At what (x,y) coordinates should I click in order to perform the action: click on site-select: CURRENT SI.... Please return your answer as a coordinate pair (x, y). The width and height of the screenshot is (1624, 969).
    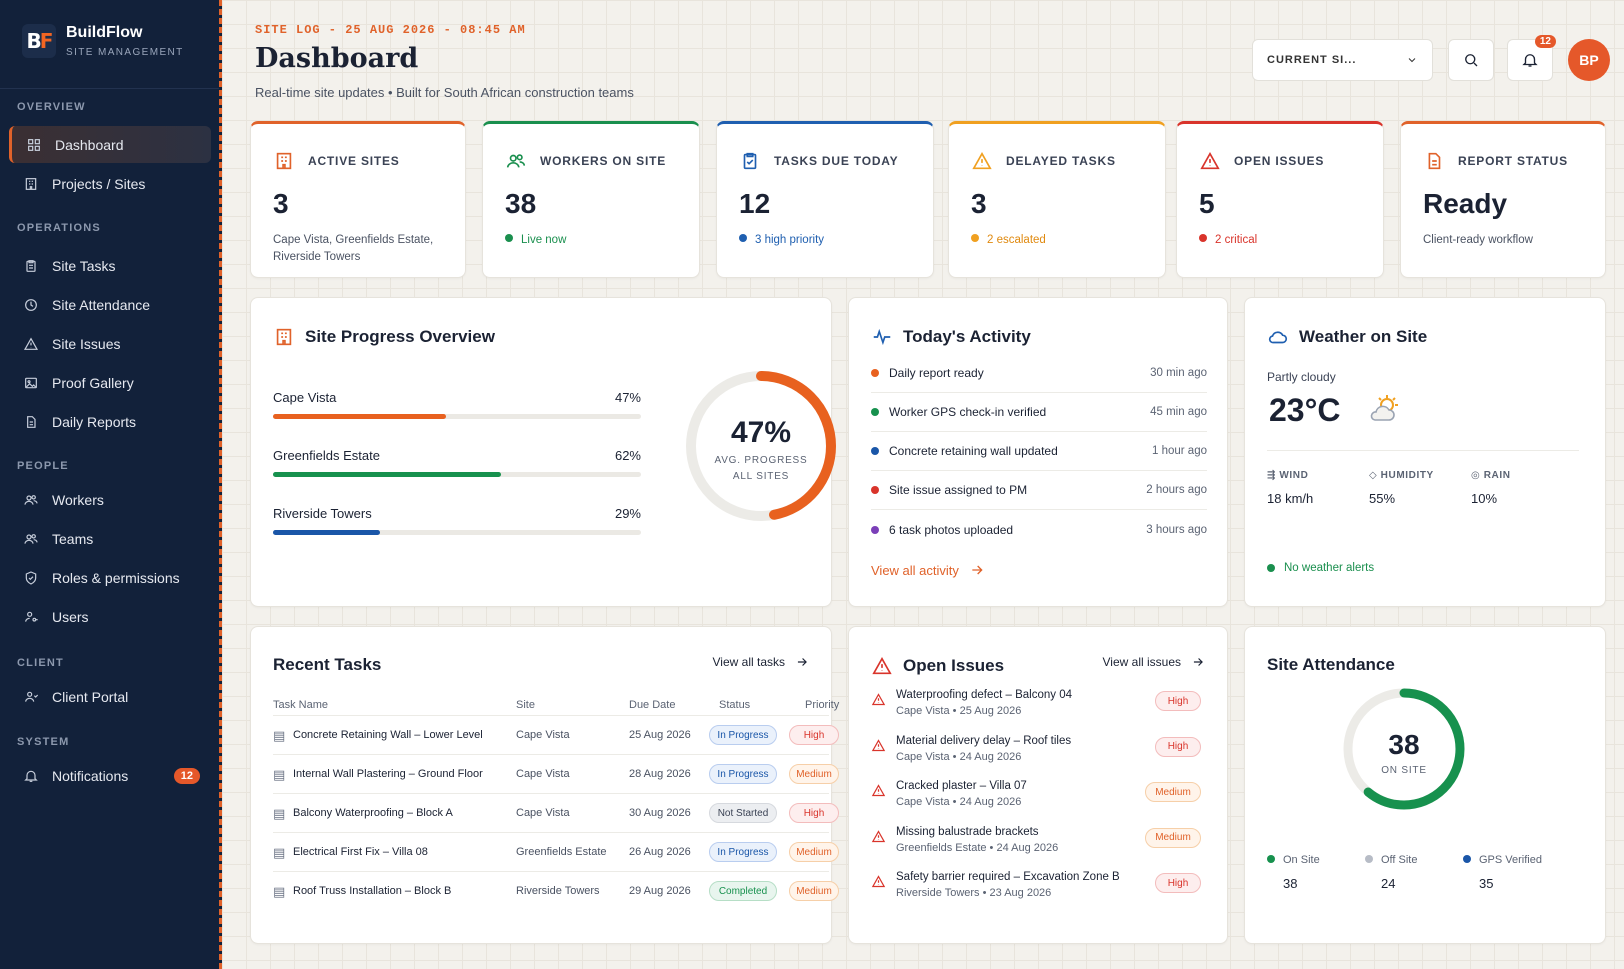
    Looking at the image, I should click on (1342, 60).